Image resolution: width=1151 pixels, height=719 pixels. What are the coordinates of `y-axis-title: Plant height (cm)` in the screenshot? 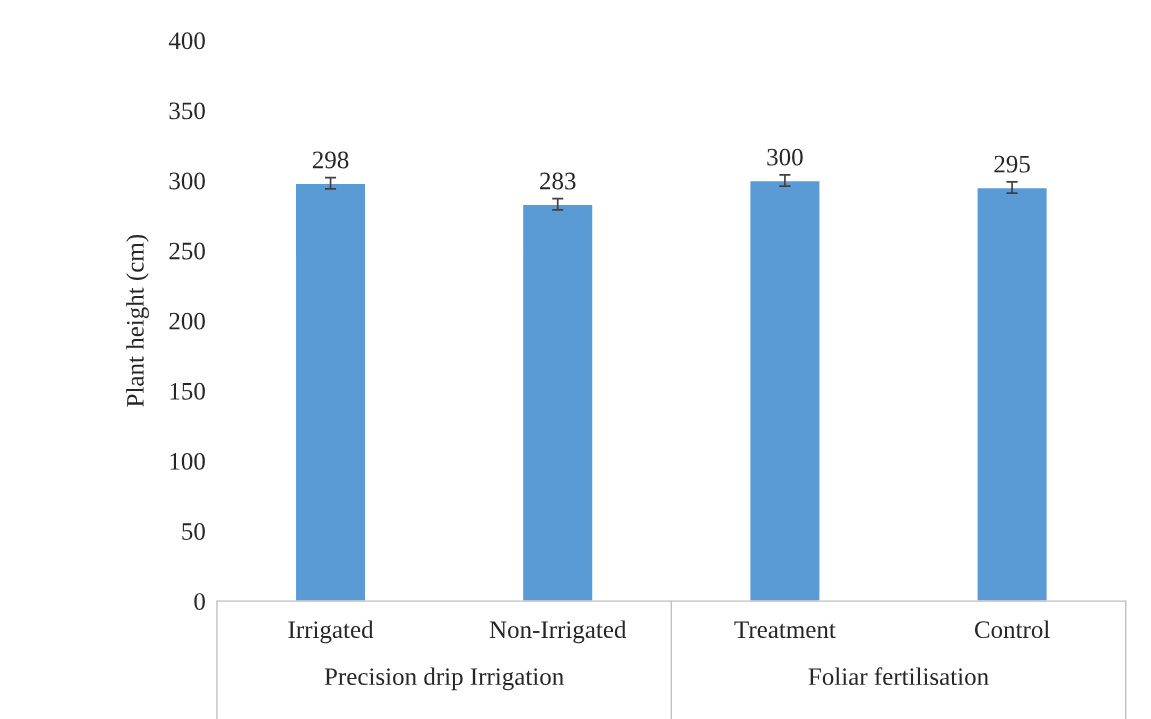 It's located at (137, 320).